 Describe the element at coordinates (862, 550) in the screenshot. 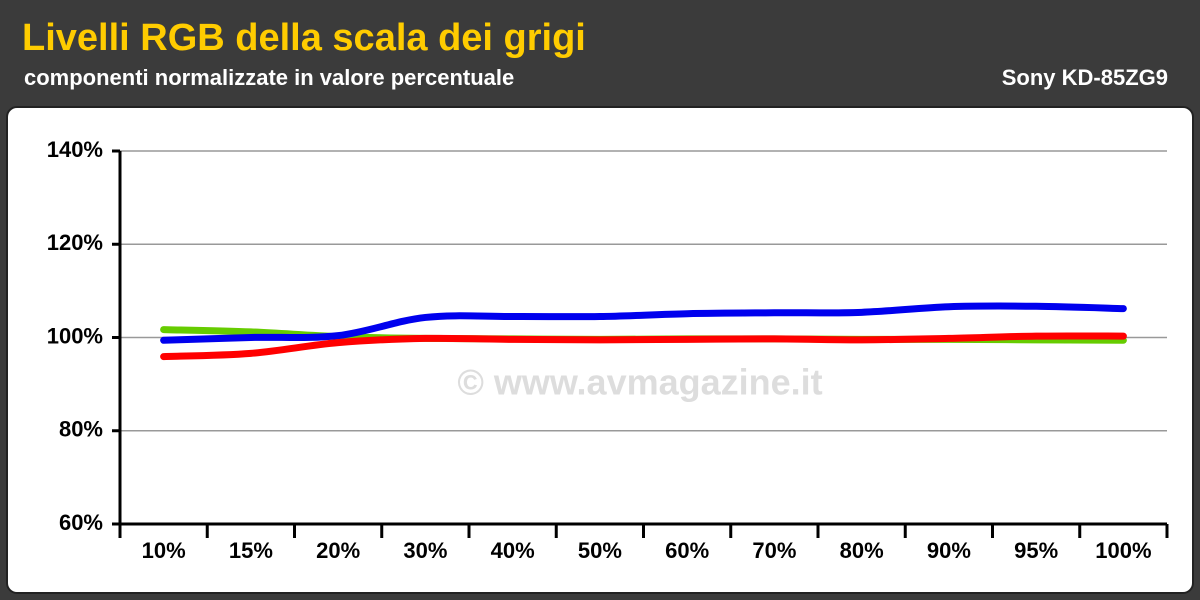

I see `x-tick-label: 80%` at that location.